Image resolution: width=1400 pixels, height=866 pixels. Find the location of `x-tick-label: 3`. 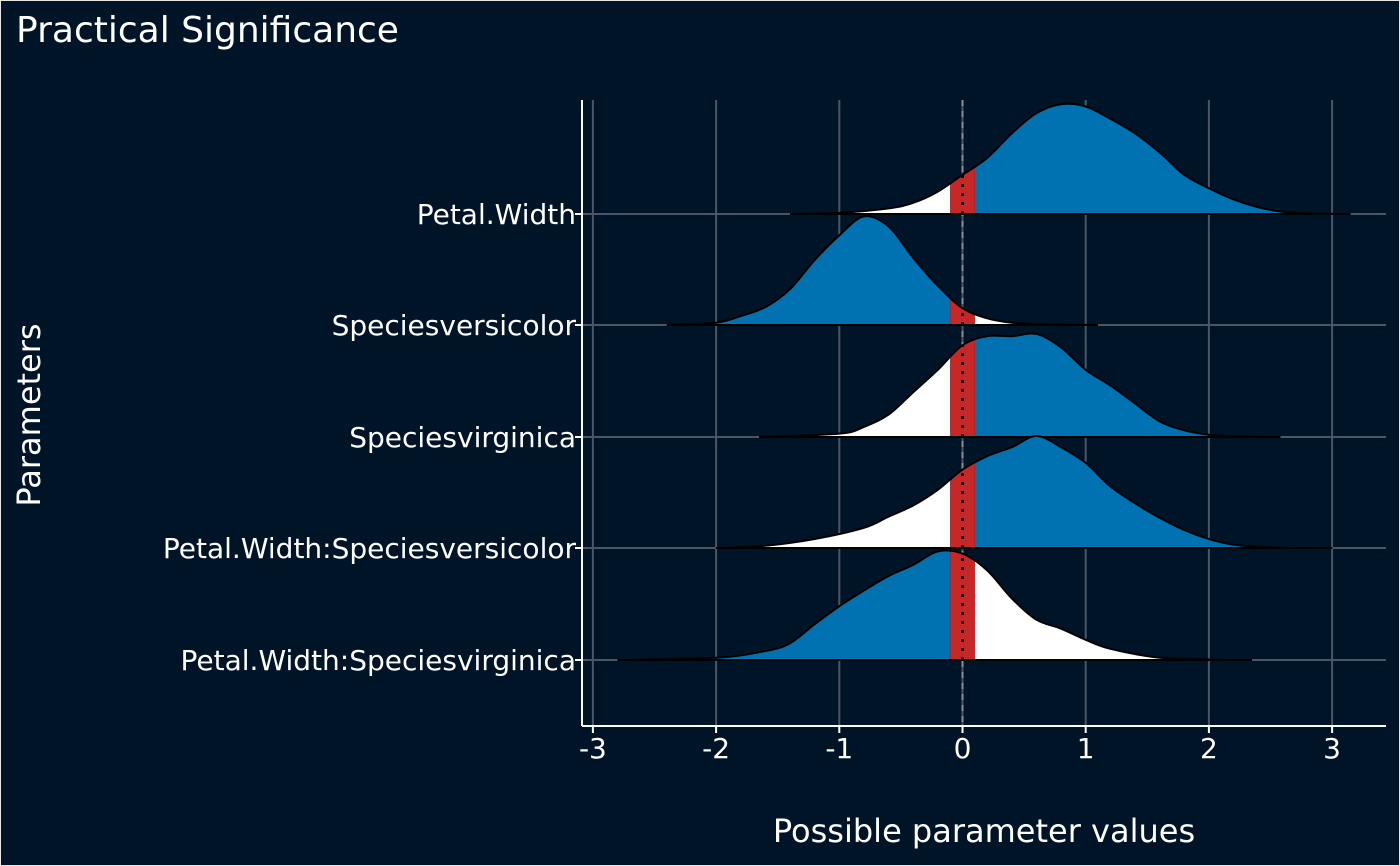

x-tick-label: 3 is located at coordinates (1332, 748).